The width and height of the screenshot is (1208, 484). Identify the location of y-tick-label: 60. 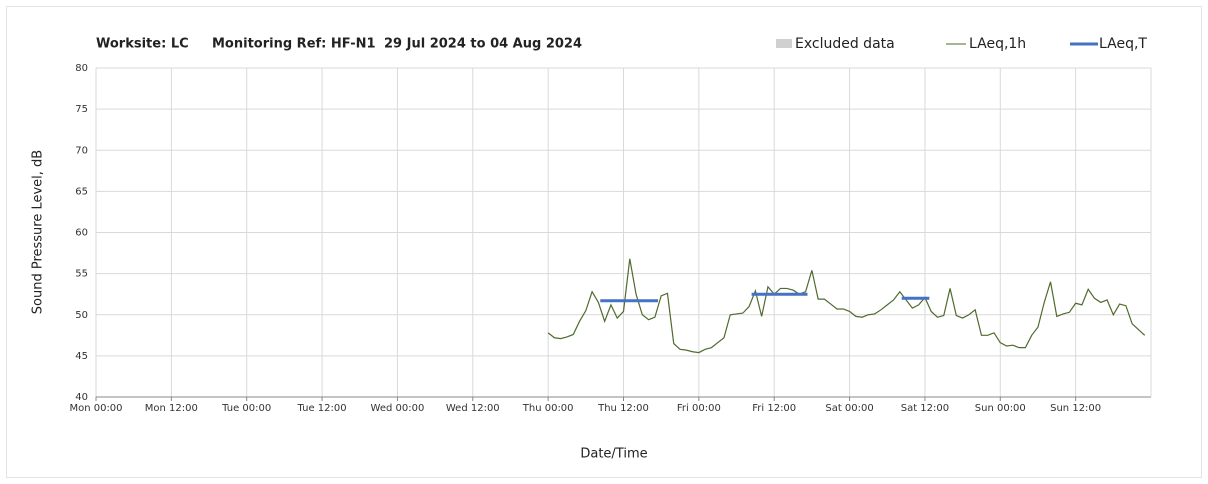
(81, 233).